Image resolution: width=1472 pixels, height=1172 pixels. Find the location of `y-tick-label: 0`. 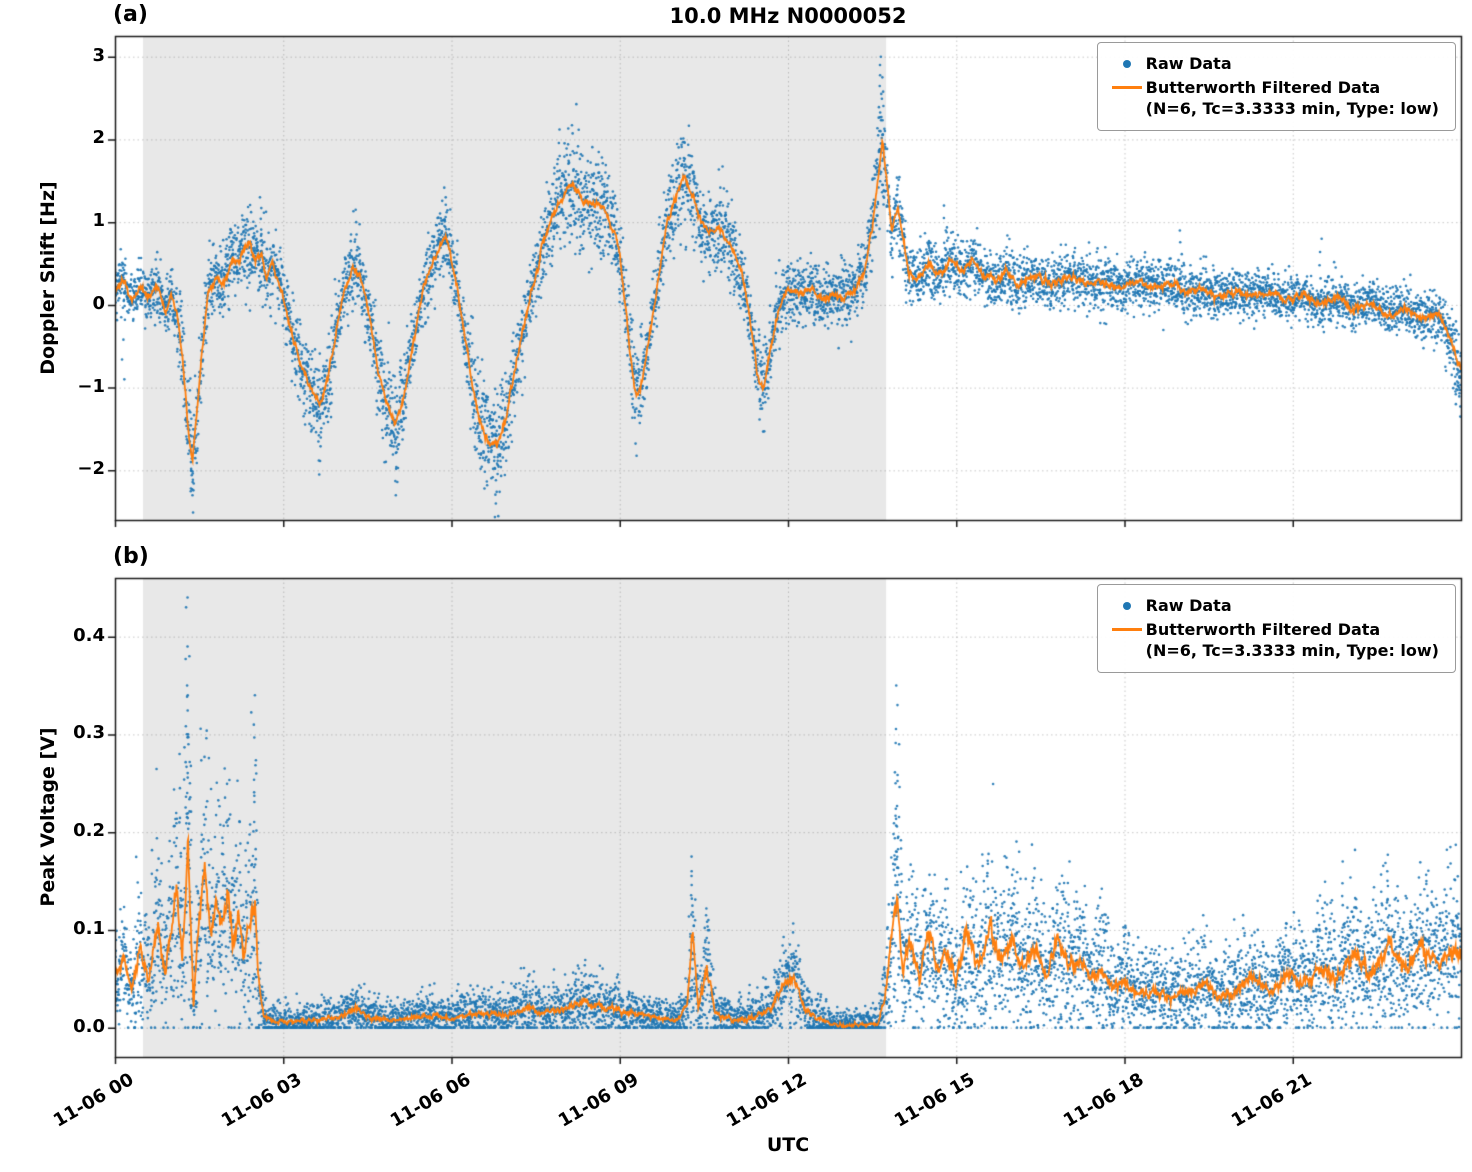

y-tick-label: 0 is located at coordinates (98, 303).